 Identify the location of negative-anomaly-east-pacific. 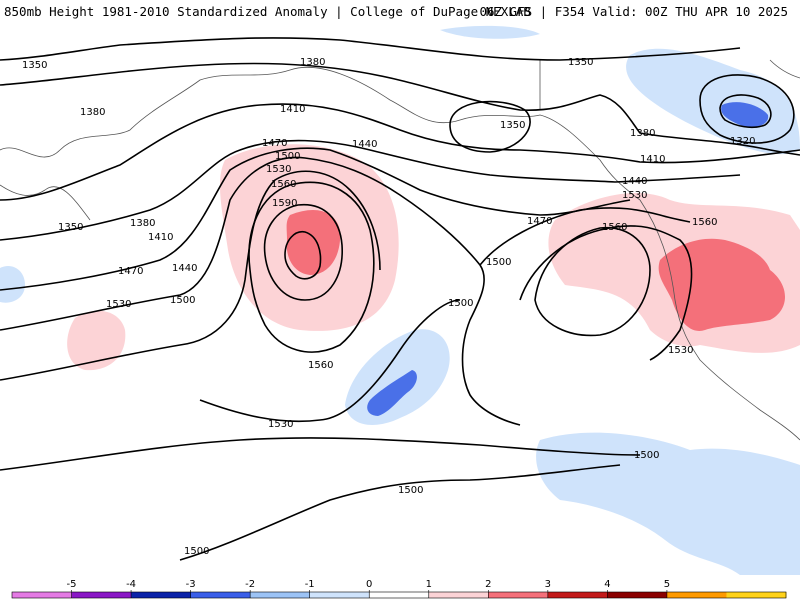
(668, 503).